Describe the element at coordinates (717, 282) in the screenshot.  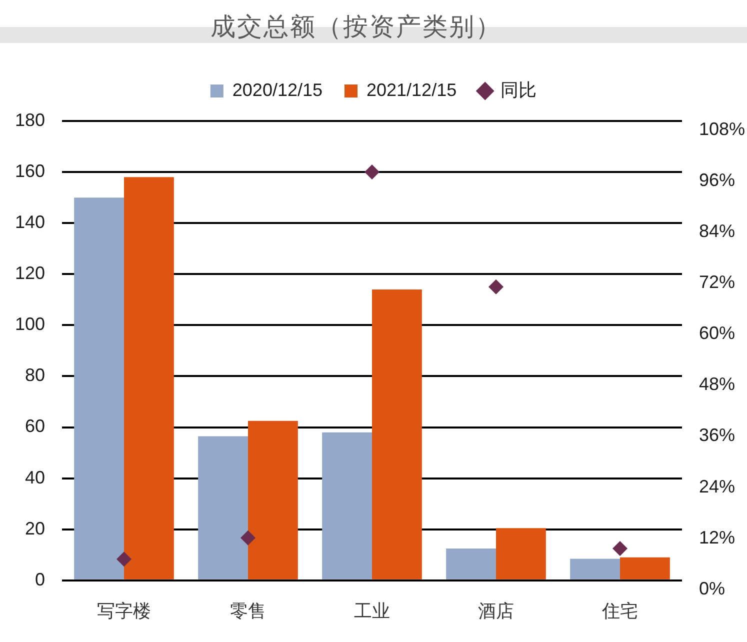
I see `y2-tick-label: 72%` at that location.